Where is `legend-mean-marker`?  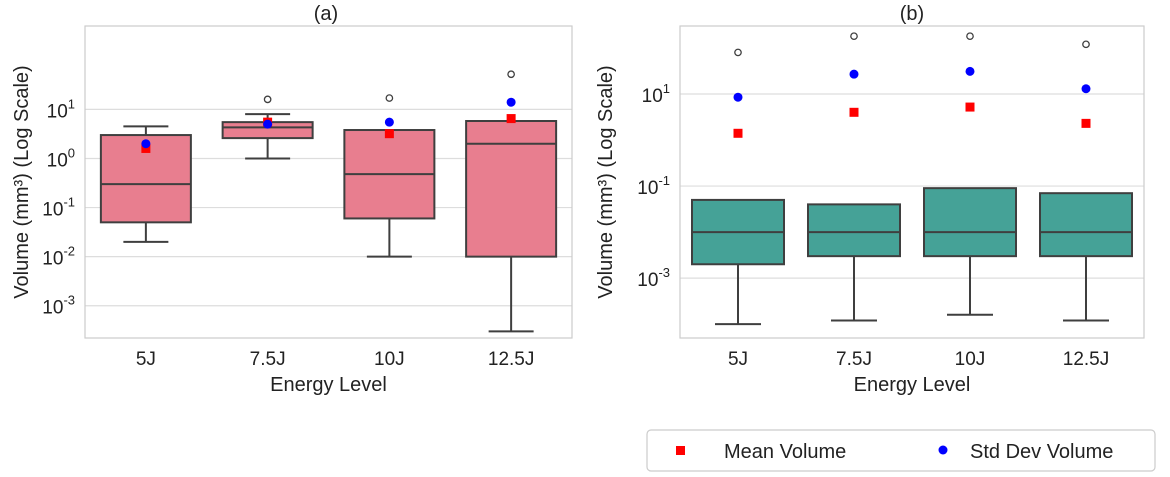 legend-mean-marker is located at coordinates (680, 450).